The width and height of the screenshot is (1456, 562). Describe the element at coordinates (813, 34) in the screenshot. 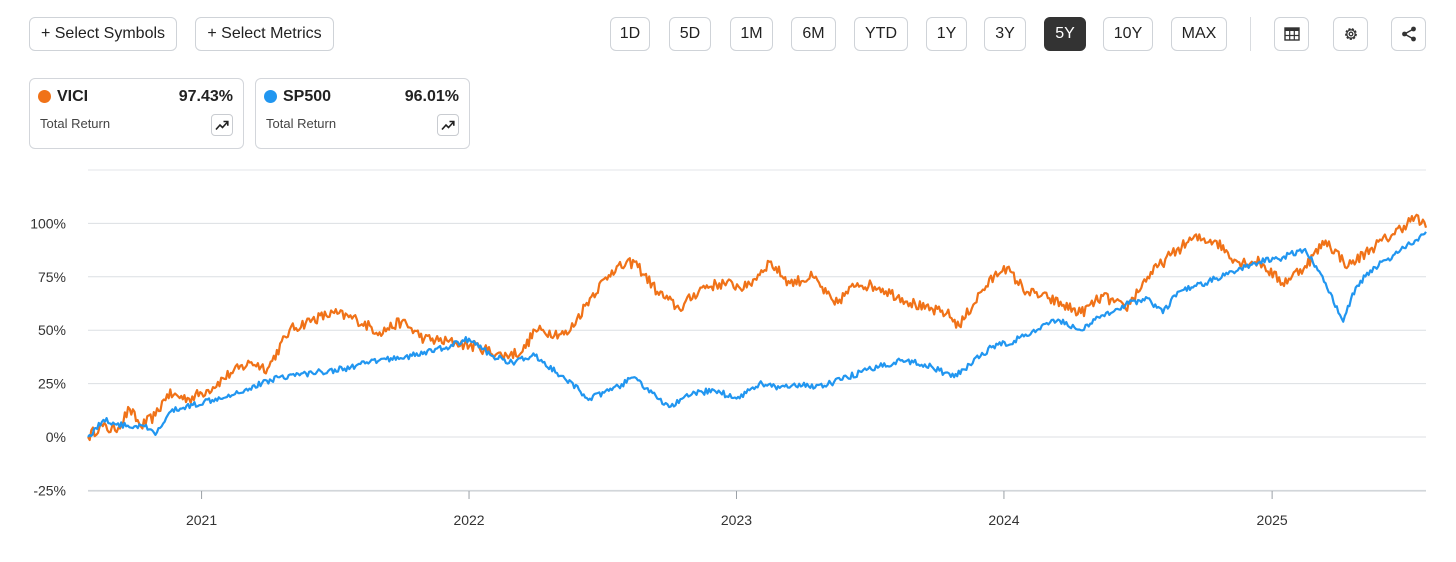

I see `range-button-6m: 6M` at that location.